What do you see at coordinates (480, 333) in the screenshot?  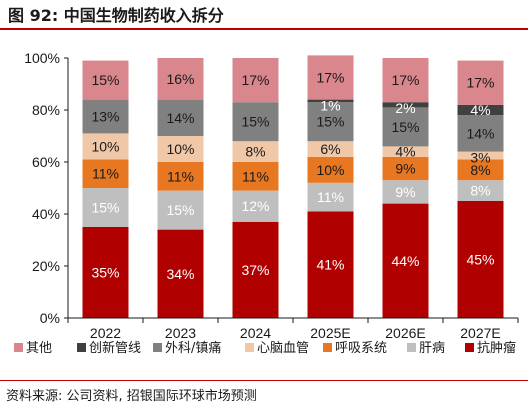 I see `x-tick-label: 2027E` at bounding box center [480, 333].